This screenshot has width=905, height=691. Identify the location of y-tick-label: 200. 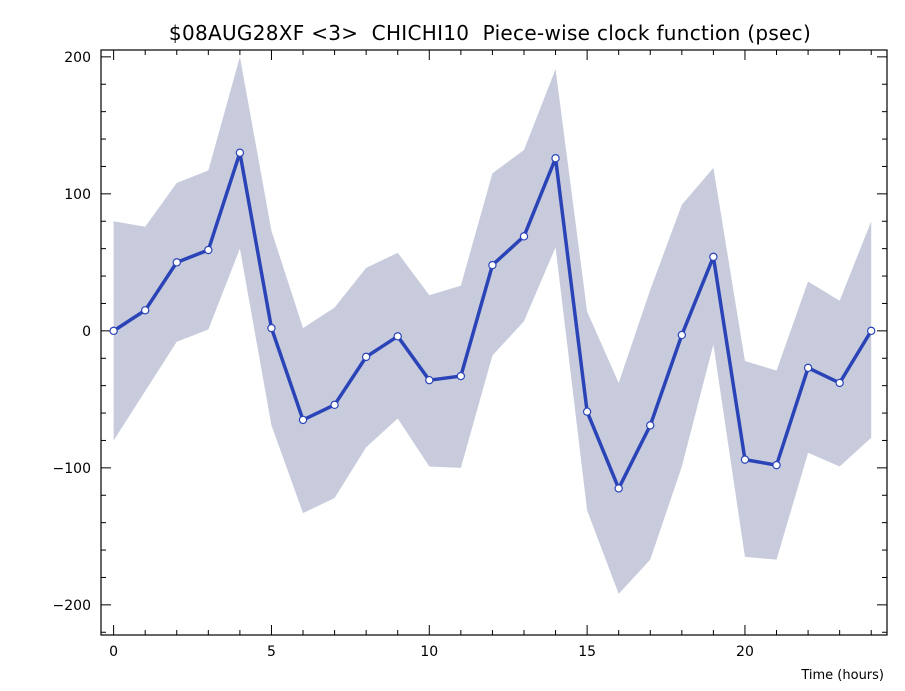
(77, 58).